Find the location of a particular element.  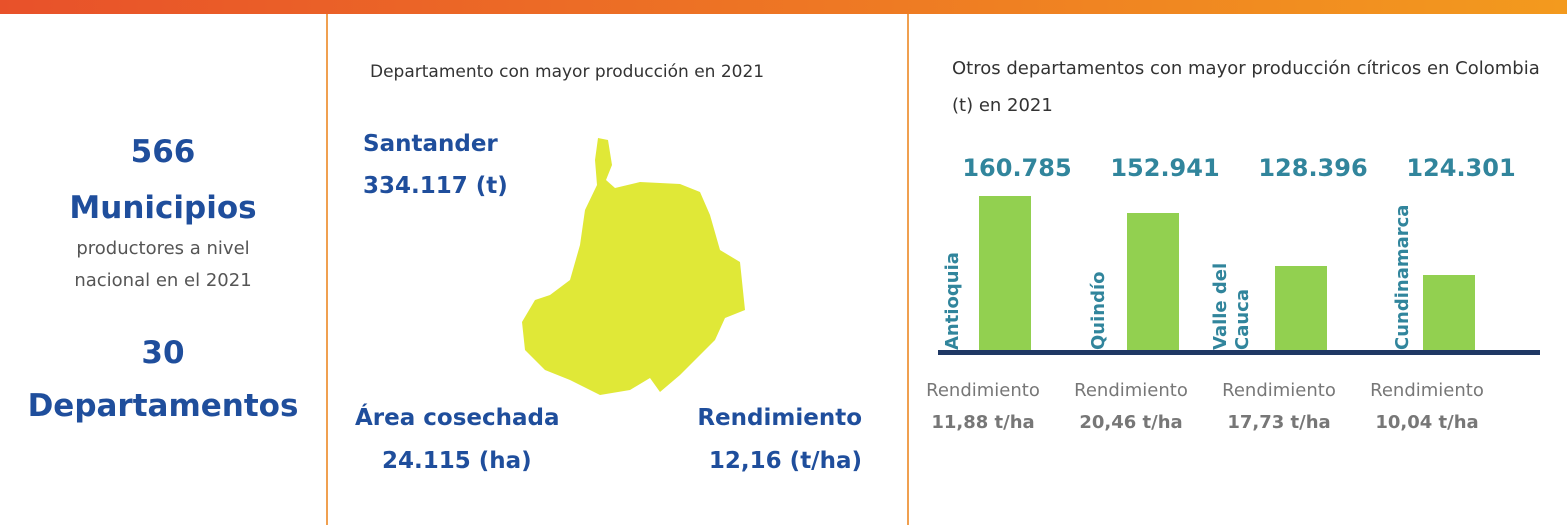

department-name: Santander is located at coordinates (430, 144).